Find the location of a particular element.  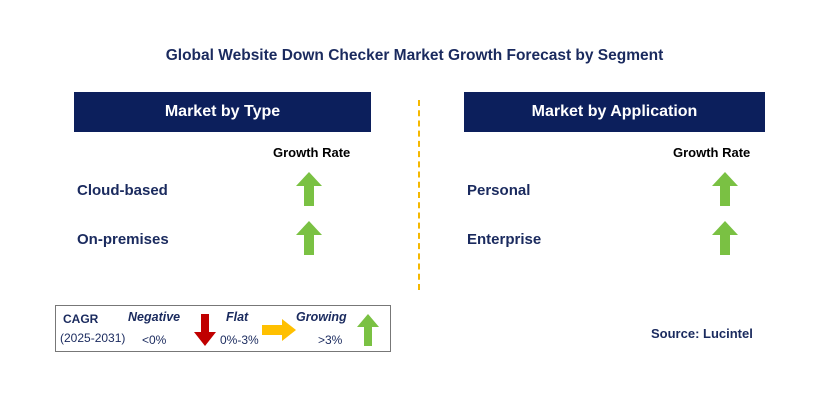

panel-divider is located at coordinates (419, 195).